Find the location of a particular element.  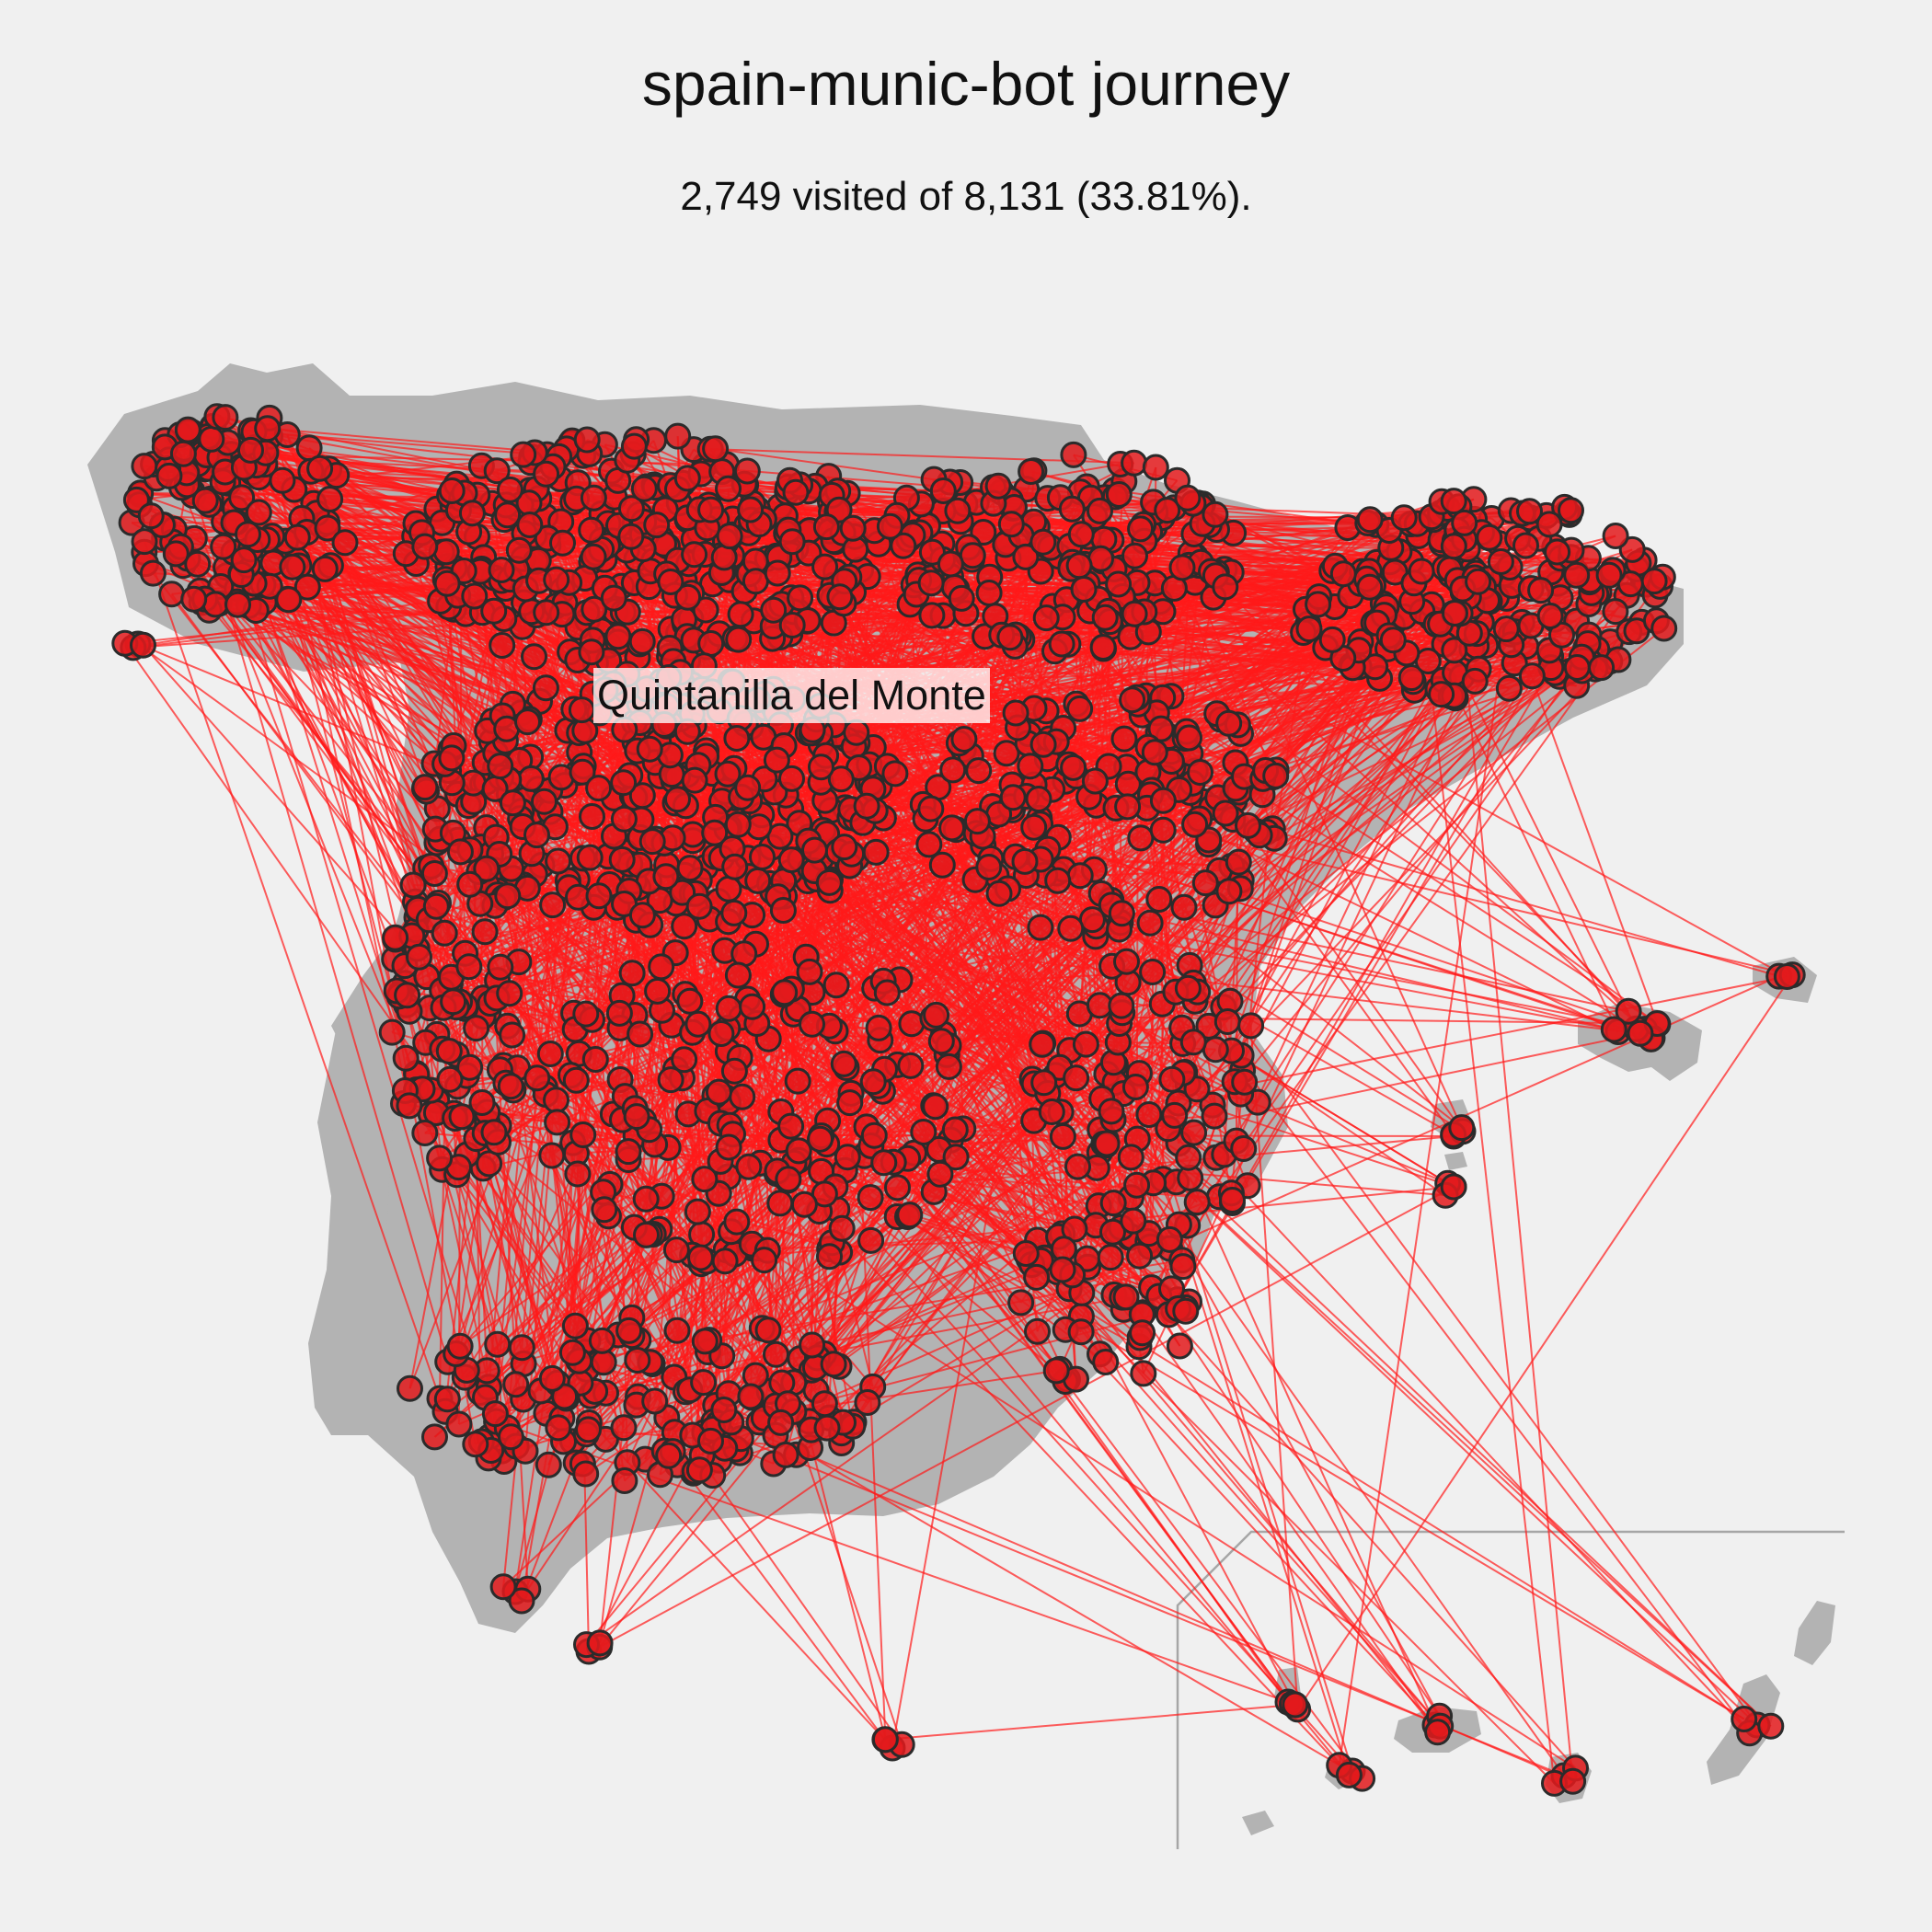

map-title: spain-munic-bot journey is located at coordinates (966, 84).